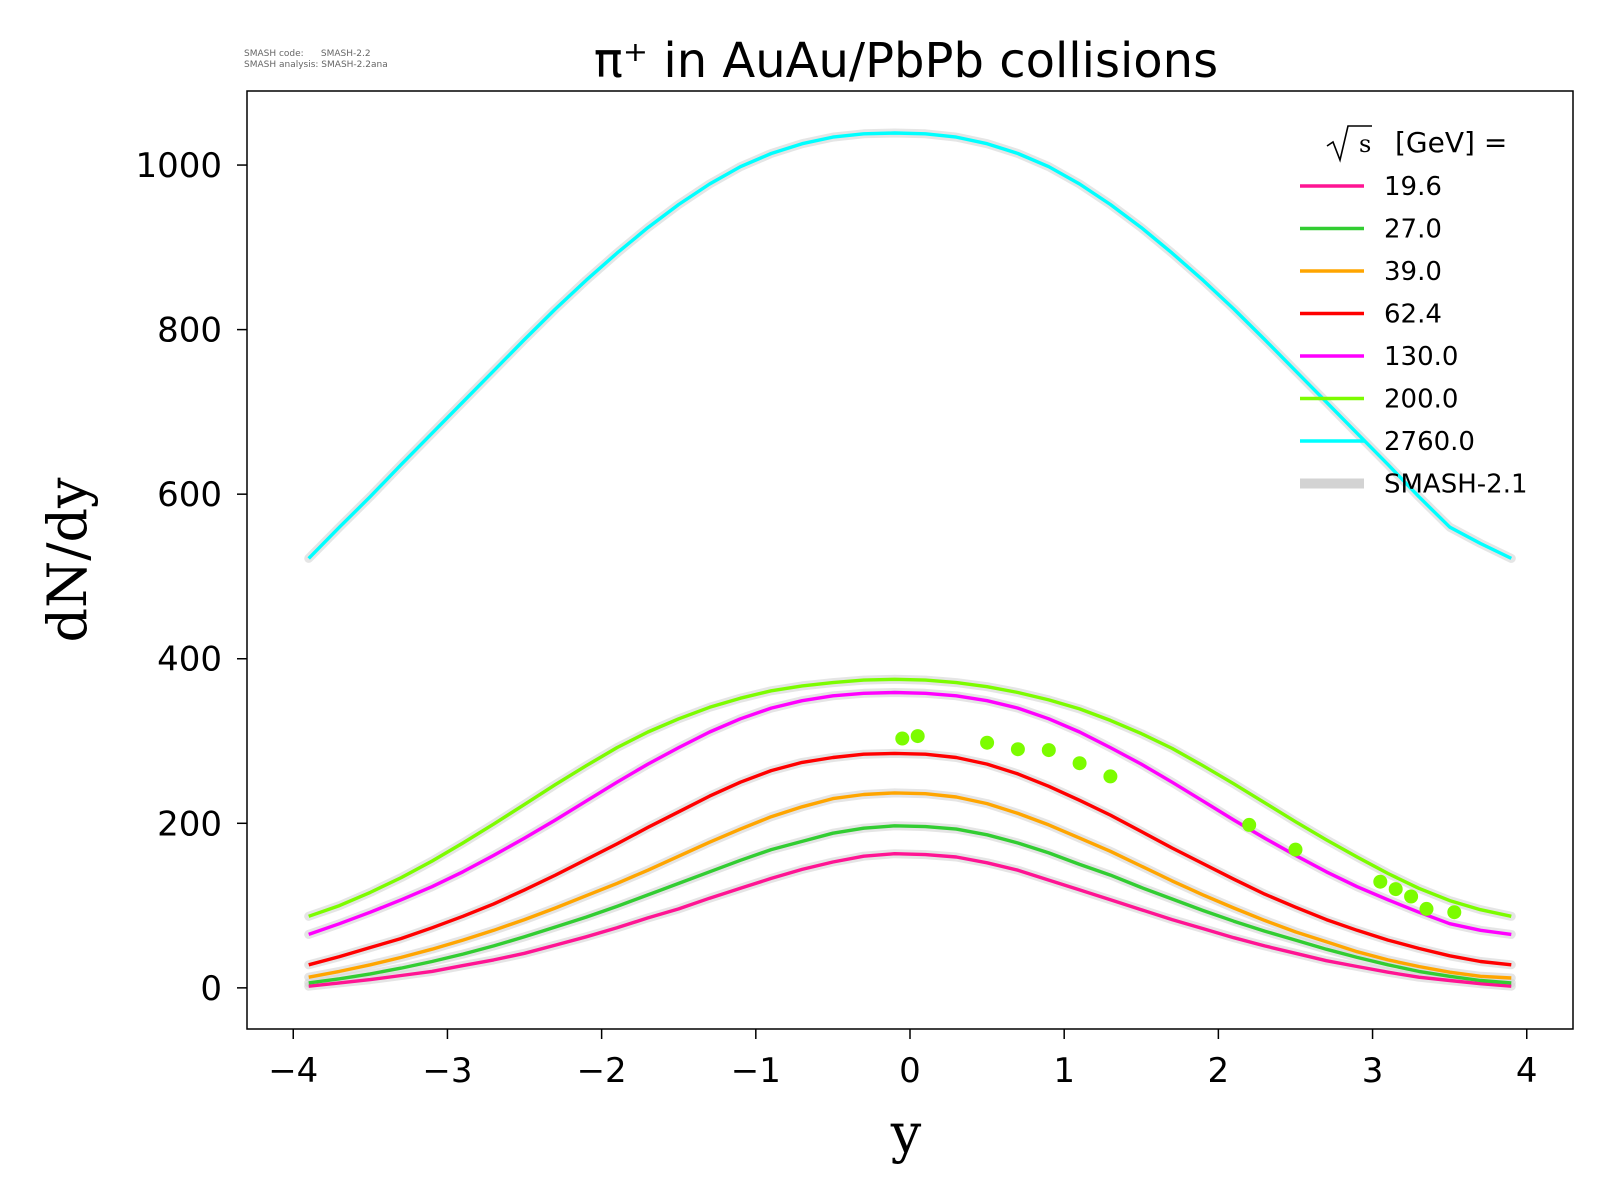 The width and height of the screenshot is (1600, 1200). I want to click on x-tick-label: −3, so click(447, 1071).